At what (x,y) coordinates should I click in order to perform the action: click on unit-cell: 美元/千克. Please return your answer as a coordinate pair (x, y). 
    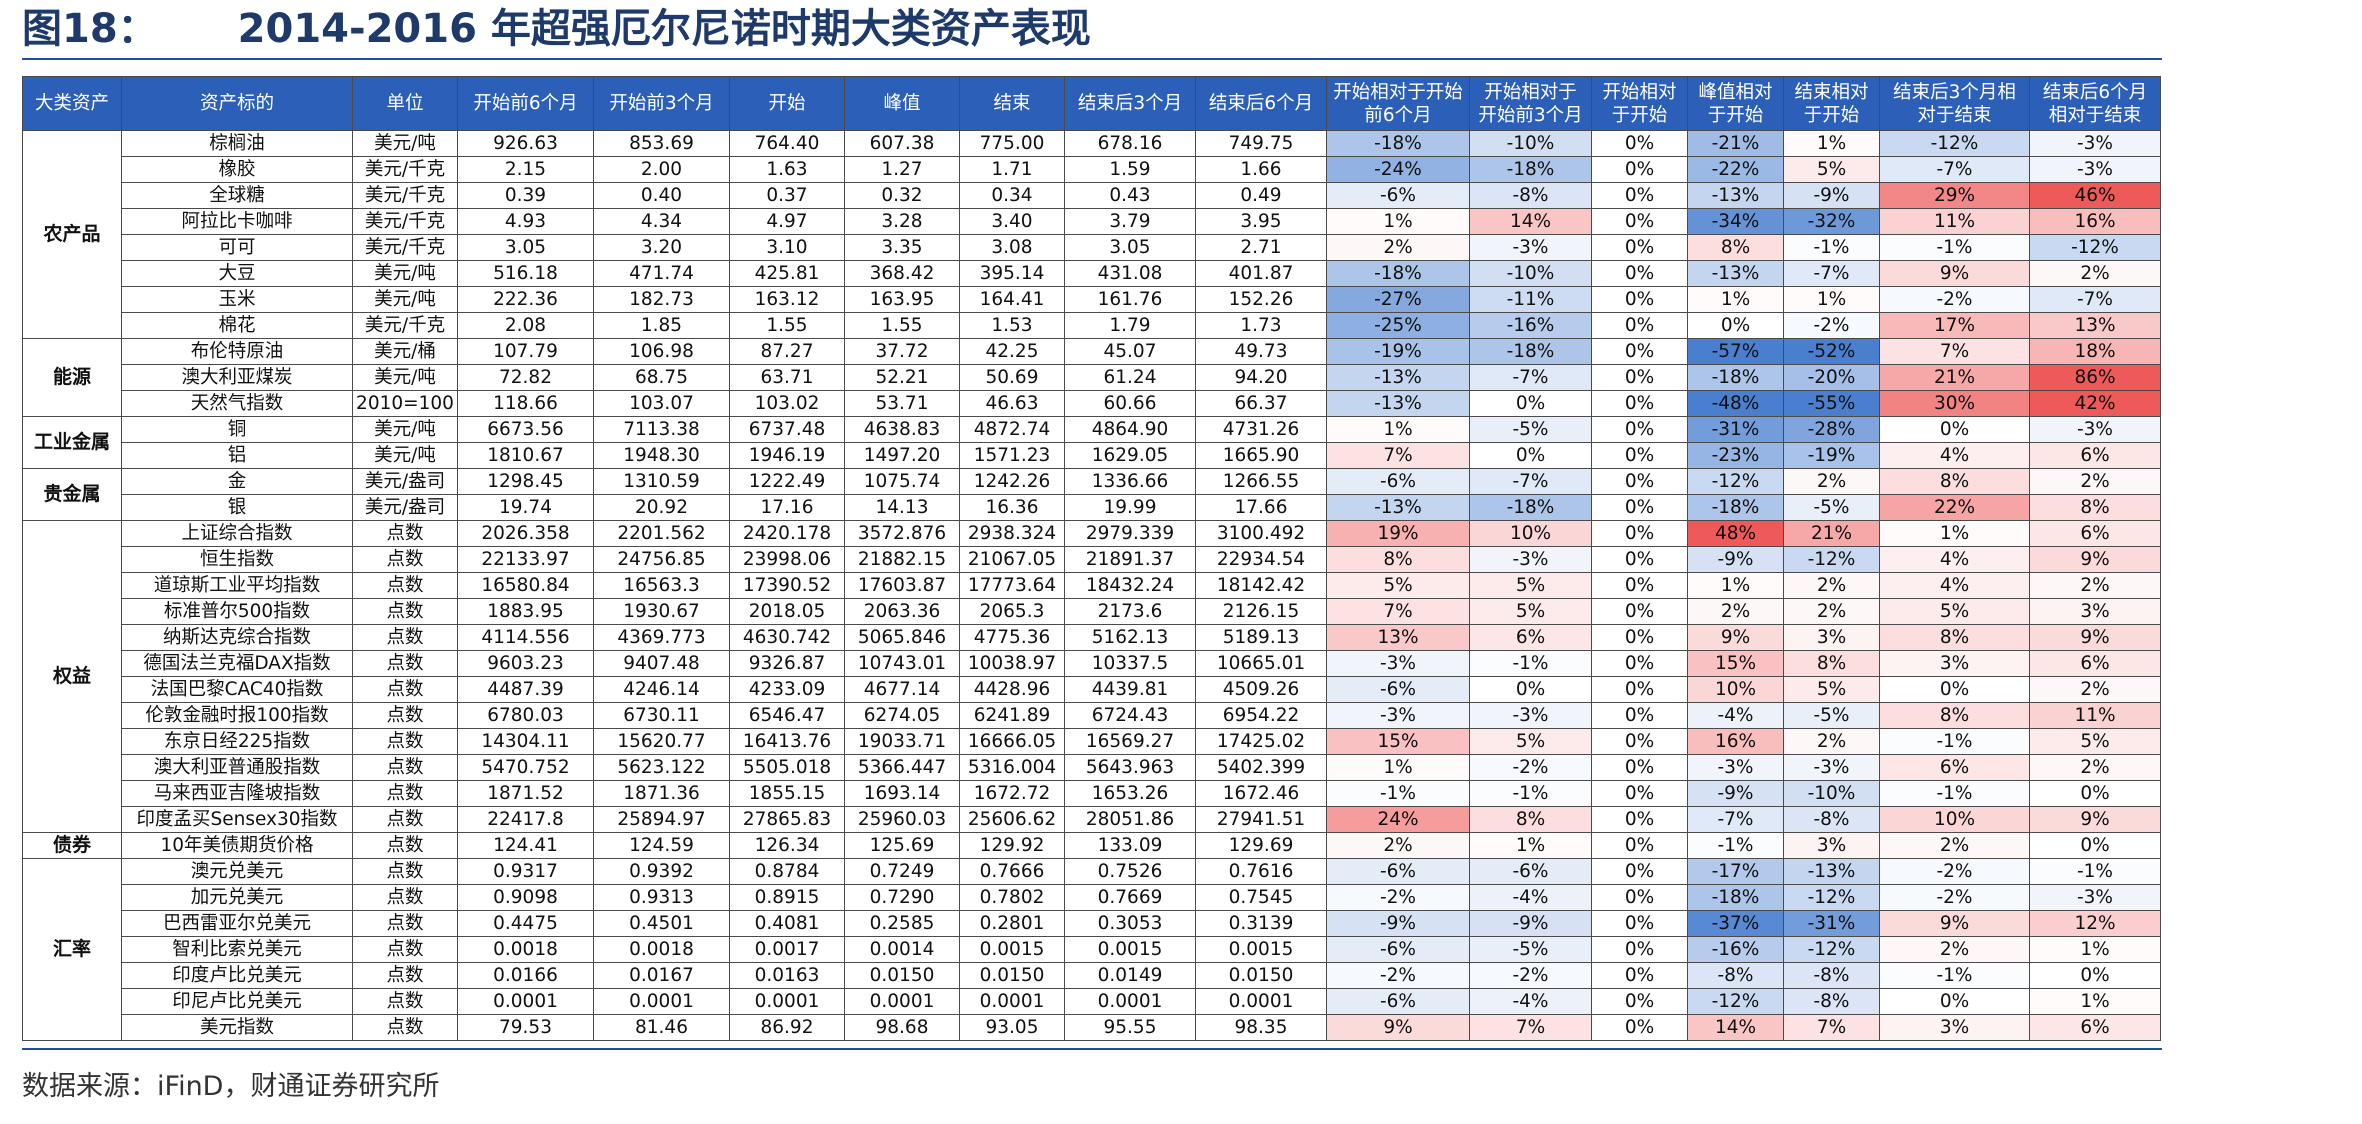
    Looking at the image, I should click on (405, 247).